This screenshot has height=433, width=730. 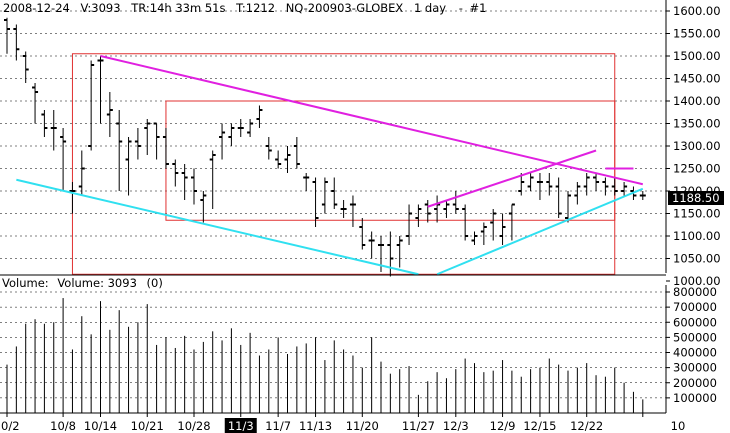 What do you see at coordinates (697, 79) in the screenshot?
I see `price-tick-label: 1450.00` at bounding box center [697, 79].